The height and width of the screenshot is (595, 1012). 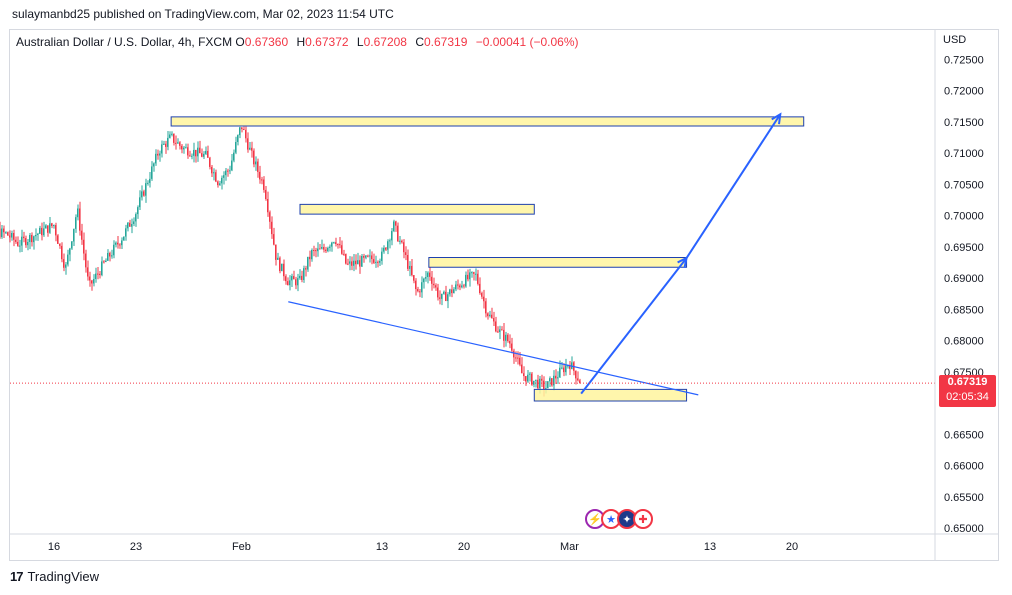 I want to click on low-label: L, so click(x=360, y=42).